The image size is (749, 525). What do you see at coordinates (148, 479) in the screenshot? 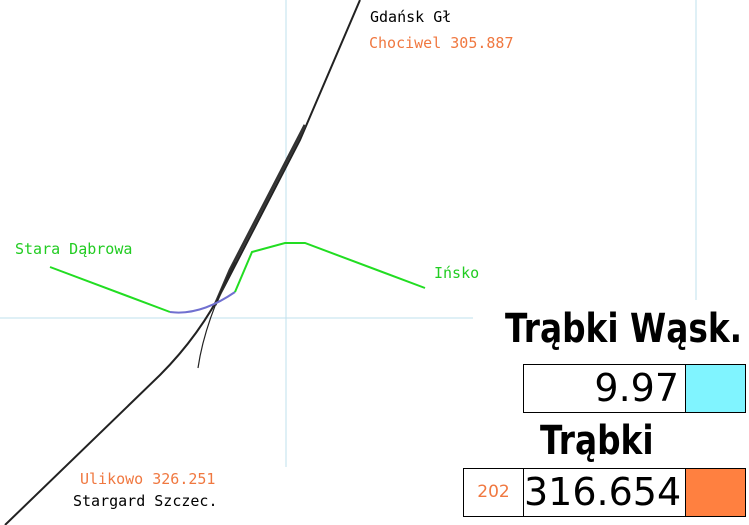
I see `south-km-label: Ulikowo 326.251` at bounding box center [148, 479].